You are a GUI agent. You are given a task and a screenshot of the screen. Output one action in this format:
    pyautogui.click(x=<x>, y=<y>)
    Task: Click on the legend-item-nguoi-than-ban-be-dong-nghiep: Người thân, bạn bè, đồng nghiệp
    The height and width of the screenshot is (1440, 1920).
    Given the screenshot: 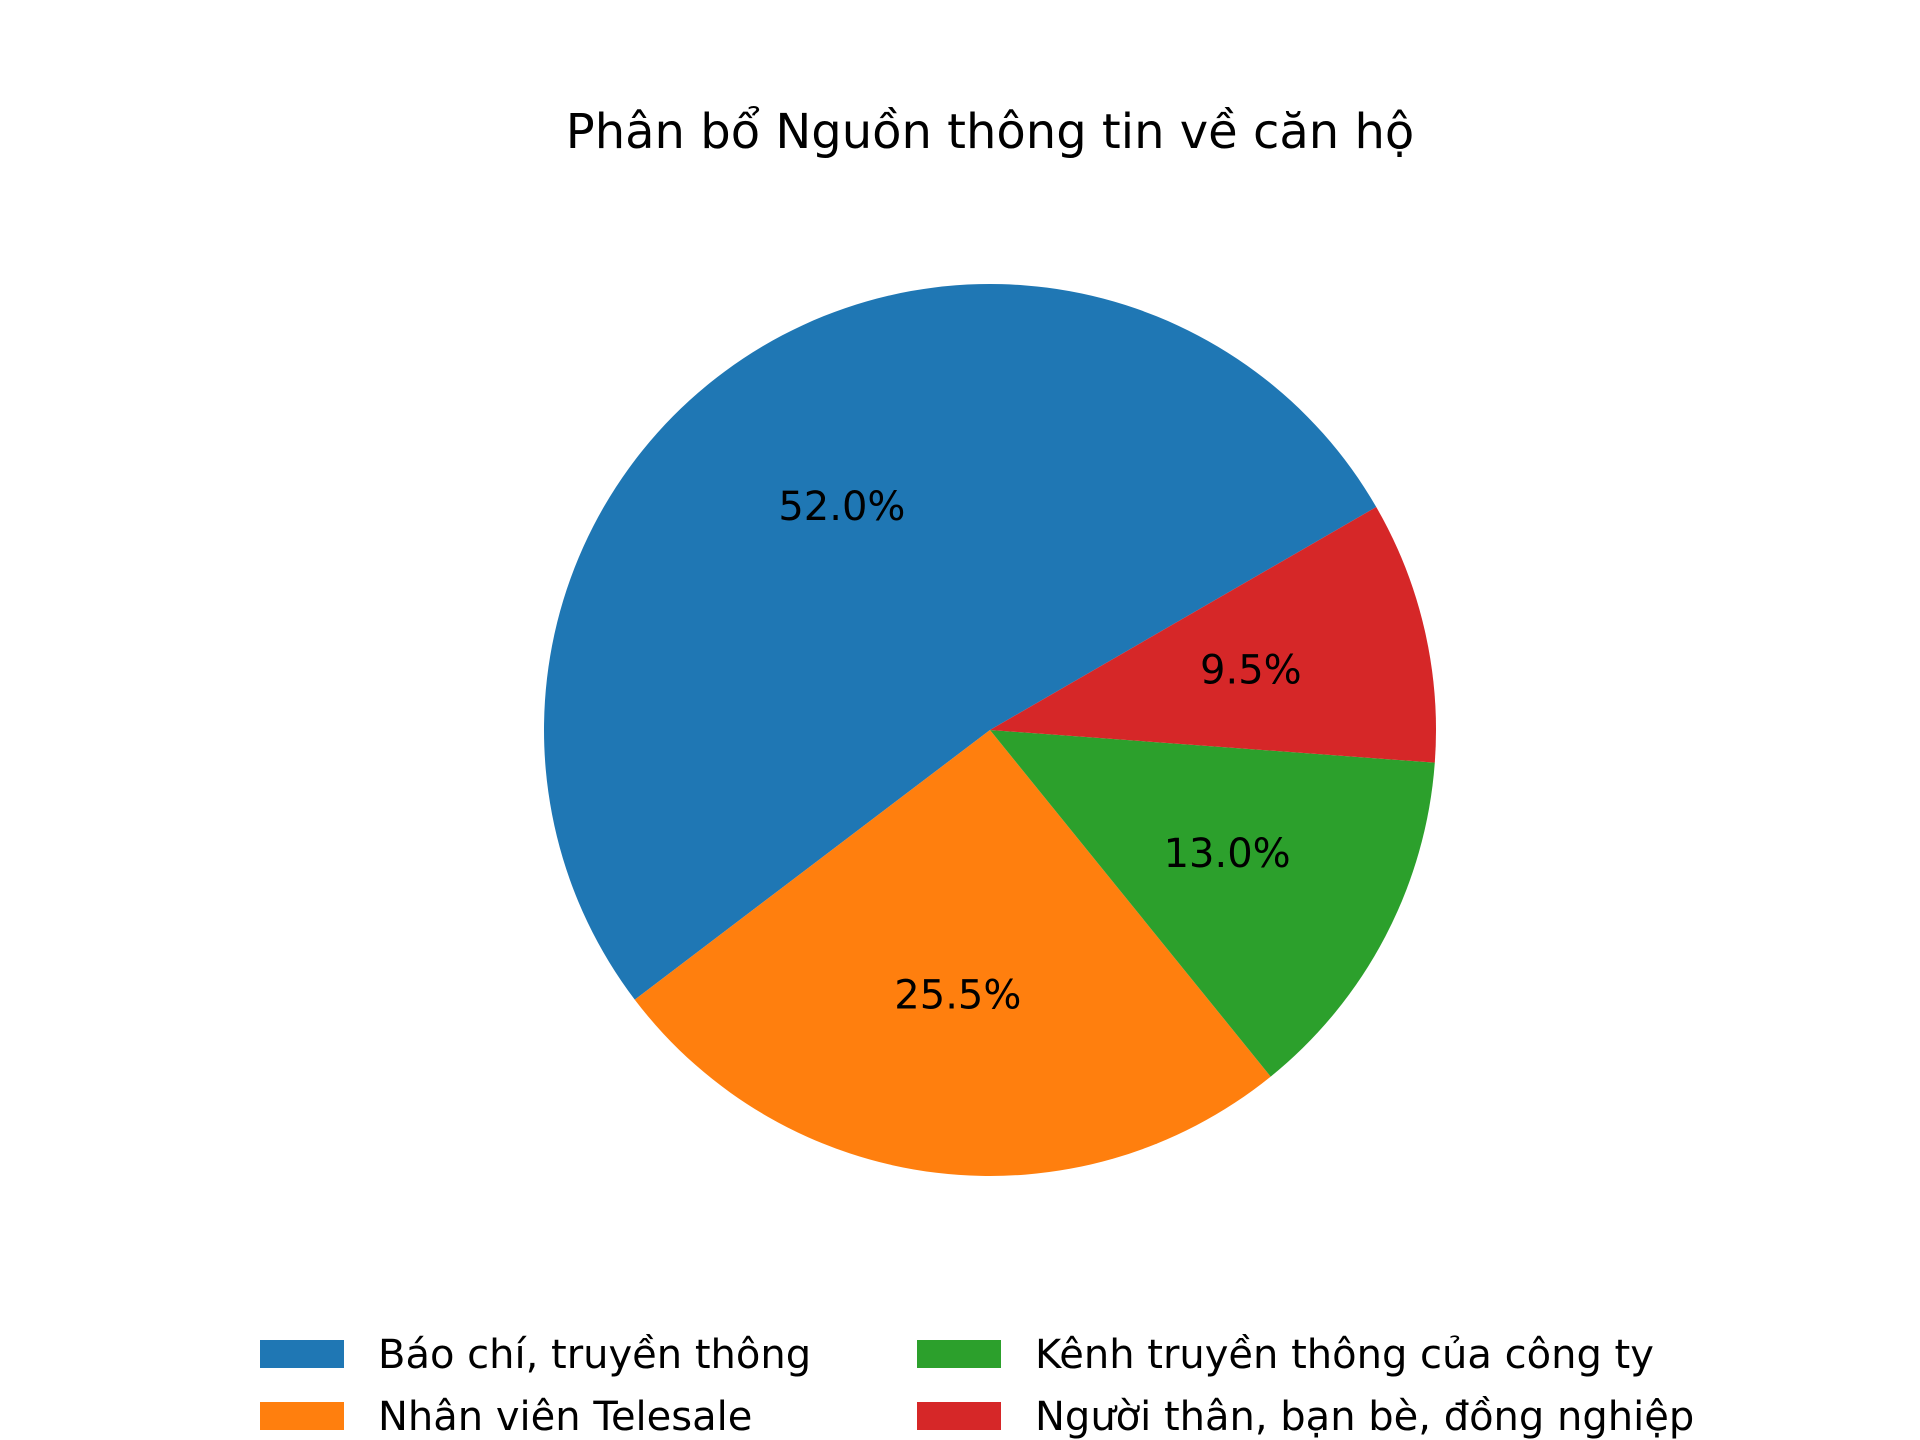 What is the action you would take?
    pyautogui.click(x=1305, y=1417)
    